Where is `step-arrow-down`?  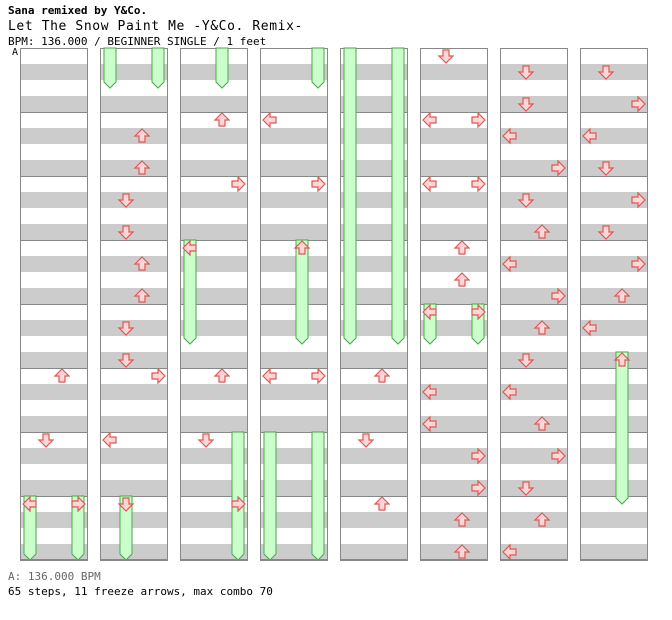
step-arrow-down is located at coordinates (526, 104).